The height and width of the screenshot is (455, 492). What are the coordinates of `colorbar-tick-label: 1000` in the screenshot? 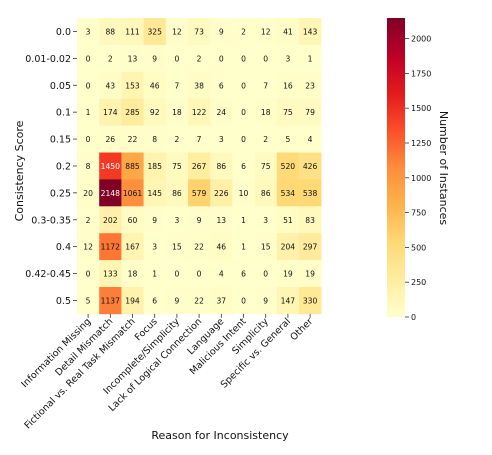 It's located at (421, 178).